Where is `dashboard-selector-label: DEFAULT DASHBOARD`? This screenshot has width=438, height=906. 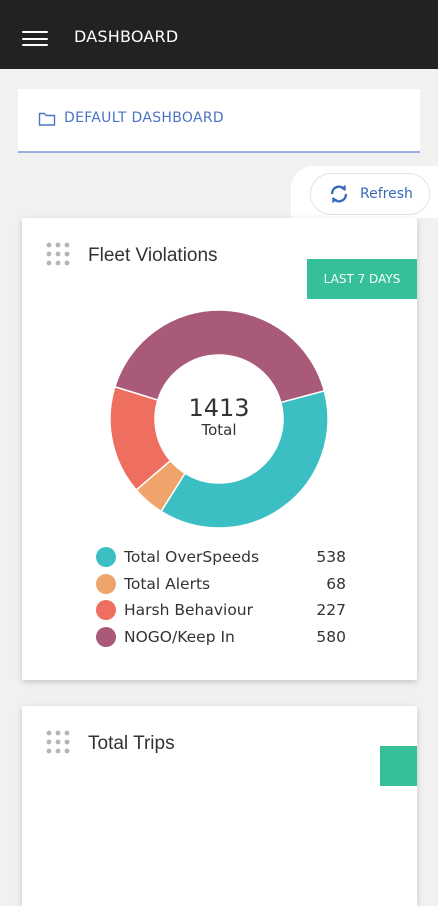 dashboard-selector-label: DEFAULT DASHBOARD is located at coordinates (144, 118).